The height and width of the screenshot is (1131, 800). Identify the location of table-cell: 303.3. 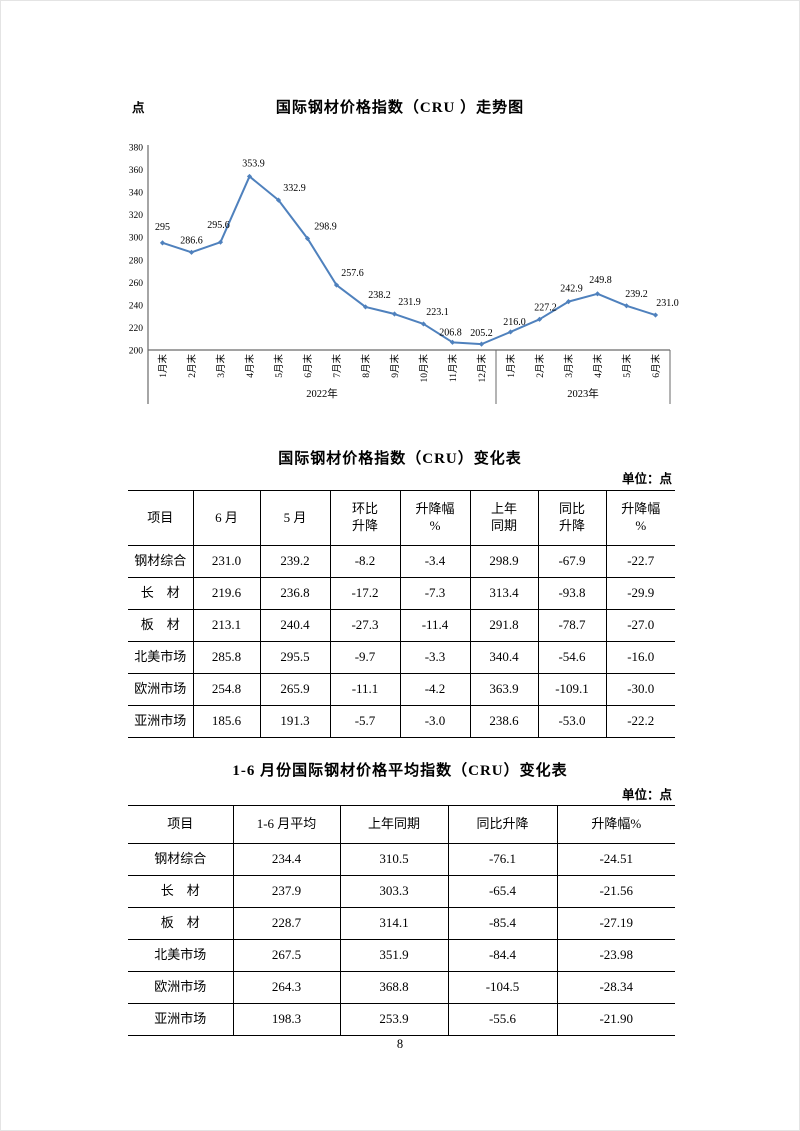
(394, 891).